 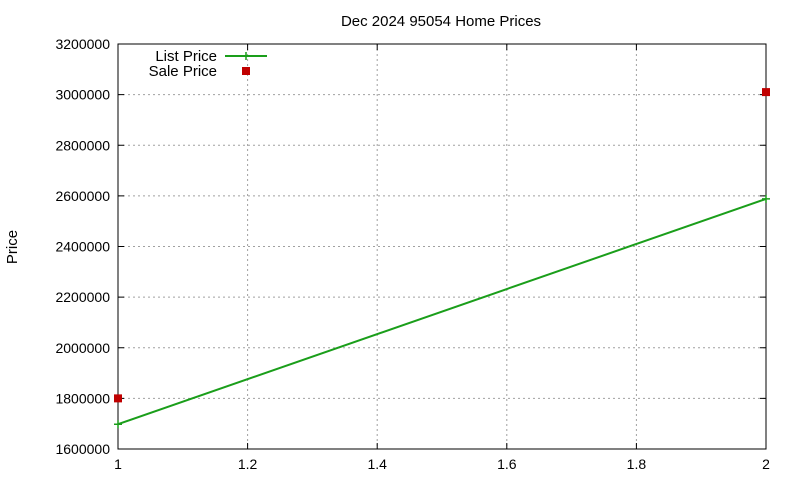 What do you see at coordinates (186, 56) in the screenshot?
I see `legend-label: List Price` at bounding box center [186, 56].